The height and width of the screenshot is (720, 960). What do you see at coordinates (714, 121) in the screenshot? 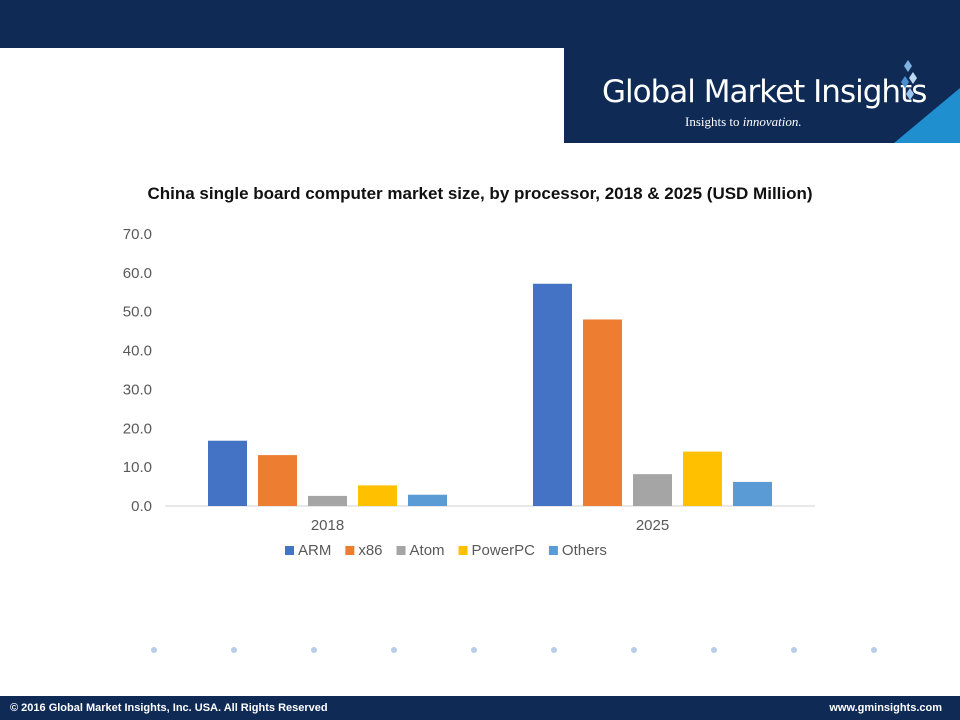
I see `tagline-prefix: Insights to` at bounding box center [714, 121].